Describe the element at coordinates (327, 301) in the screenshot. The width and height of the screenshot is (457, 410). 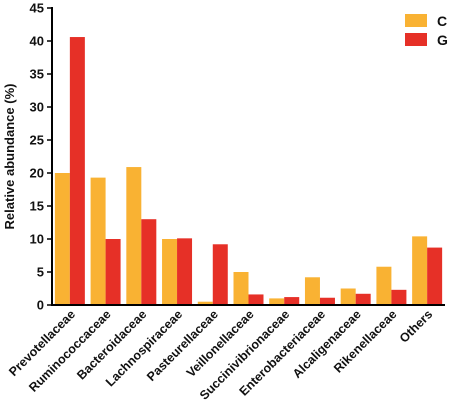
I see `bar-G-enterobacteriaceae` at that location.